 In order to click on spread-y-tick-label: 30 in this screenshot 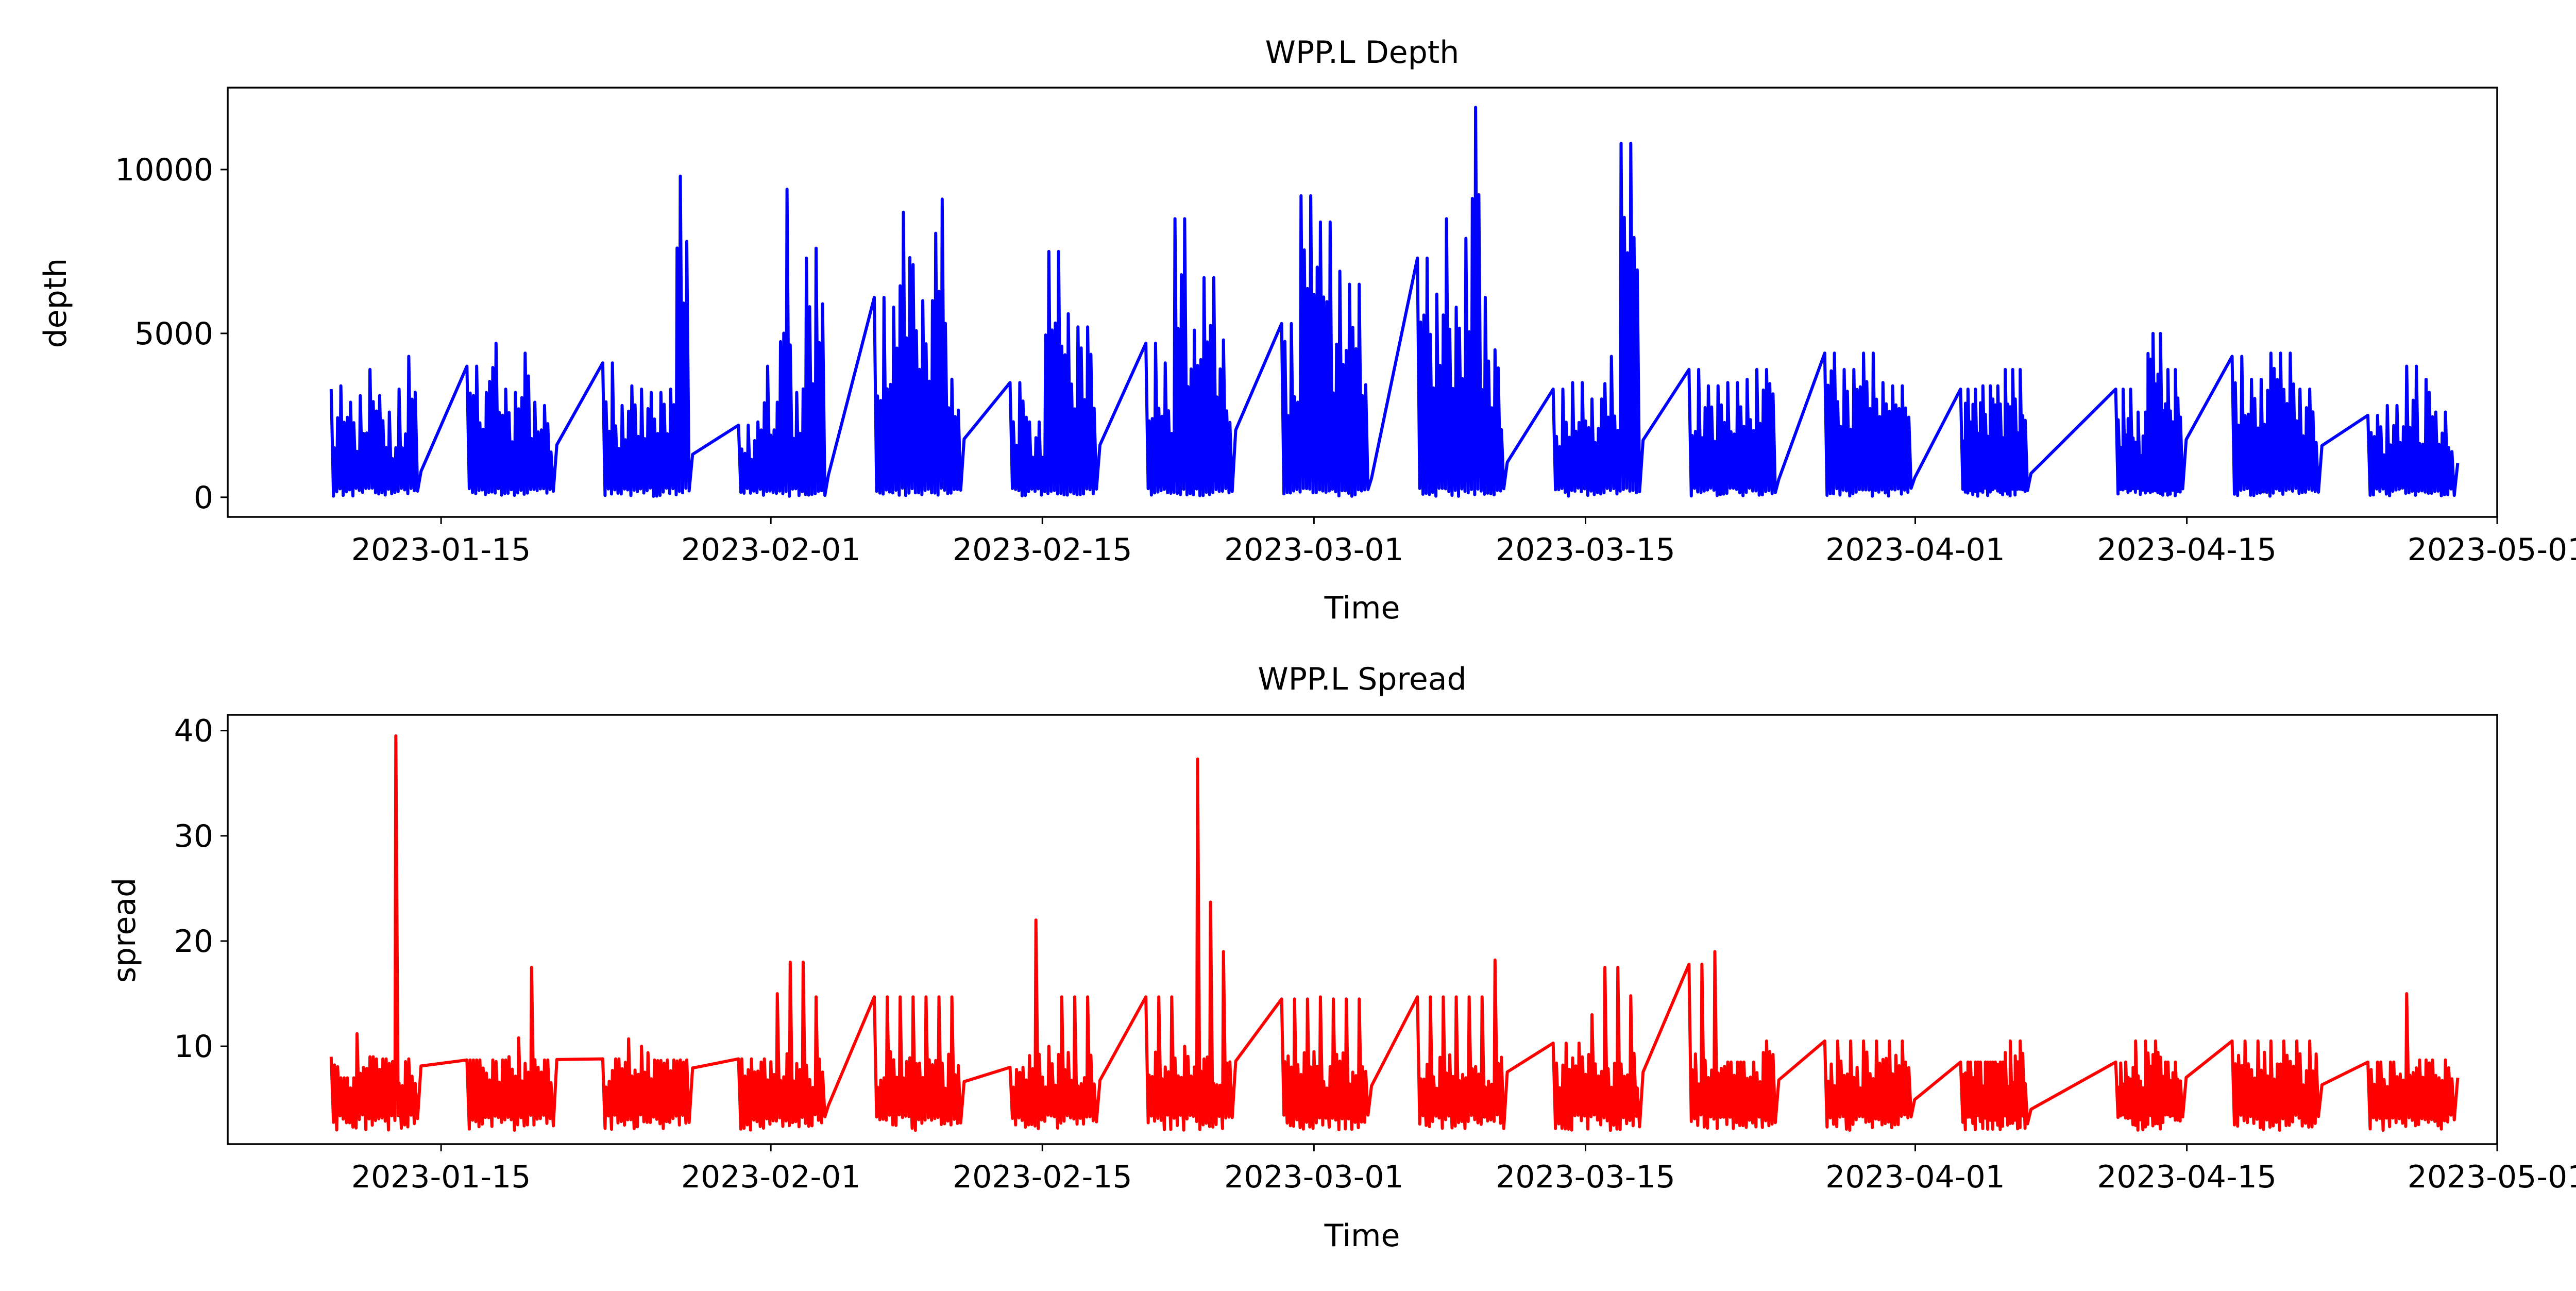, I will do `click(193, 836)`.